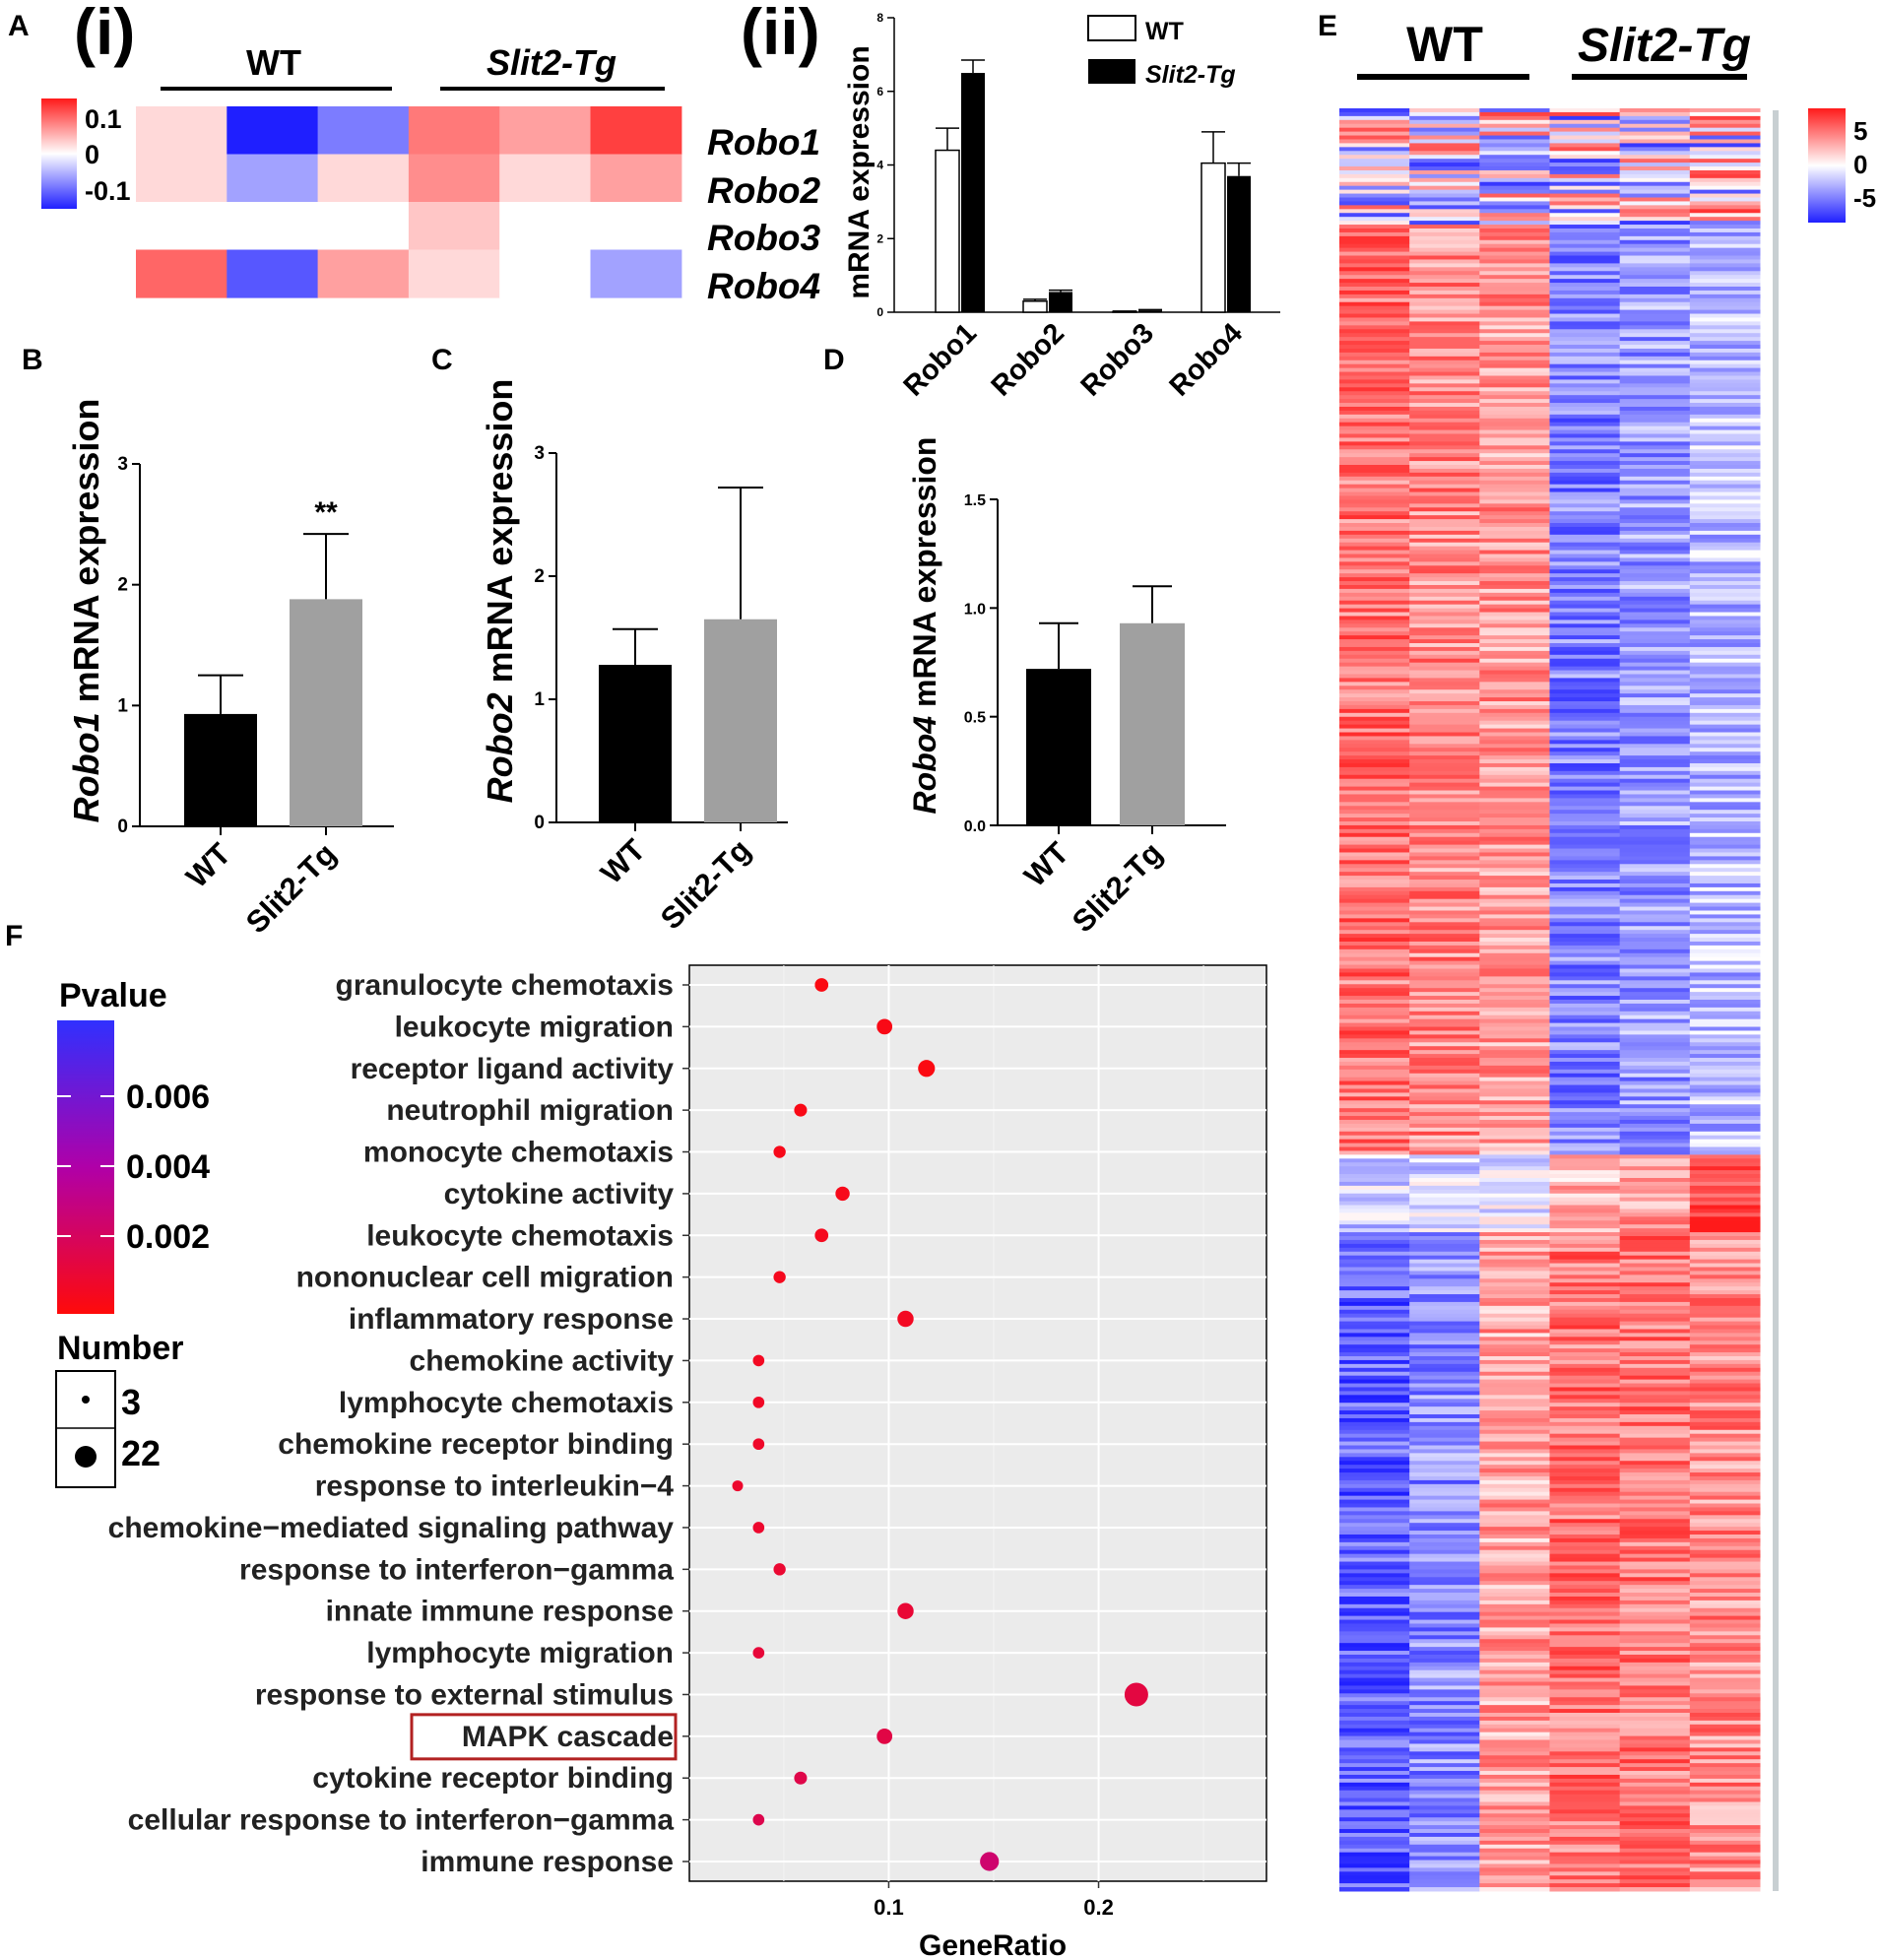 Image resolution: width=1881 pixels, height=1960 pixels. I want to click on b-xtick-label-1: Slit2-Tg, so click(291, 888).